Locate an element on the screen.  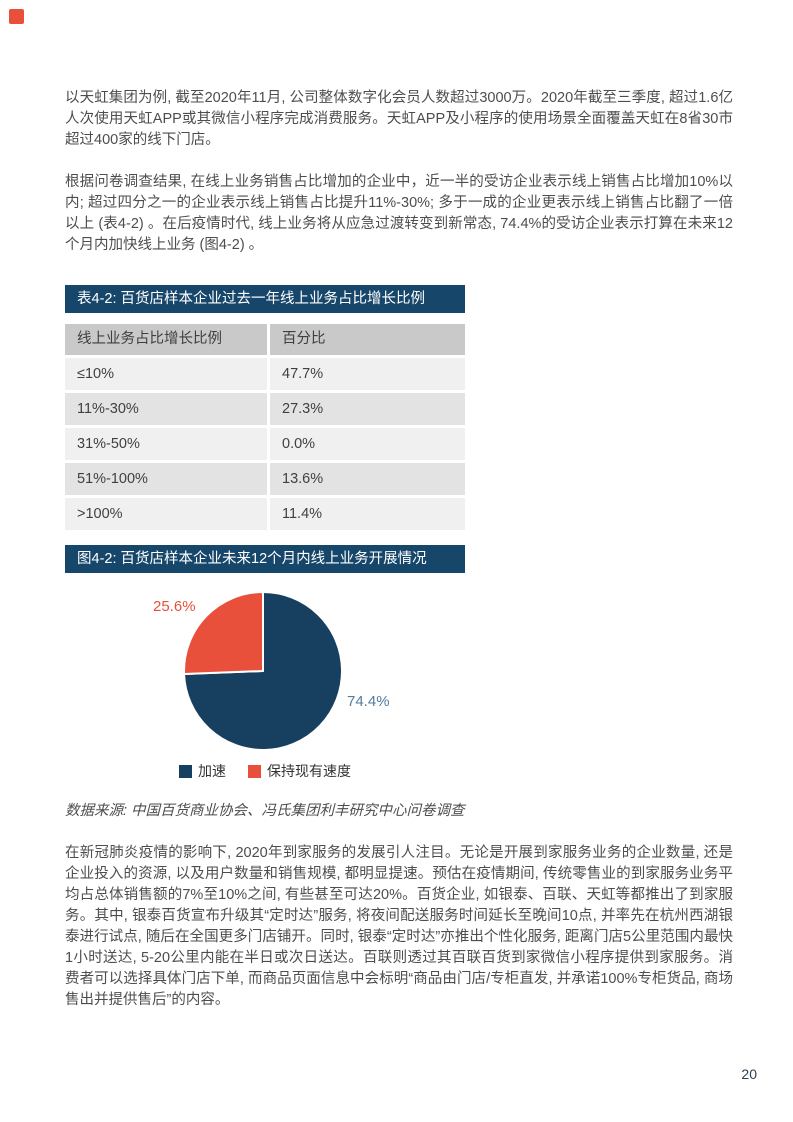
table-row: 51%-100% 13.6% is located at coordinates (265, 479).